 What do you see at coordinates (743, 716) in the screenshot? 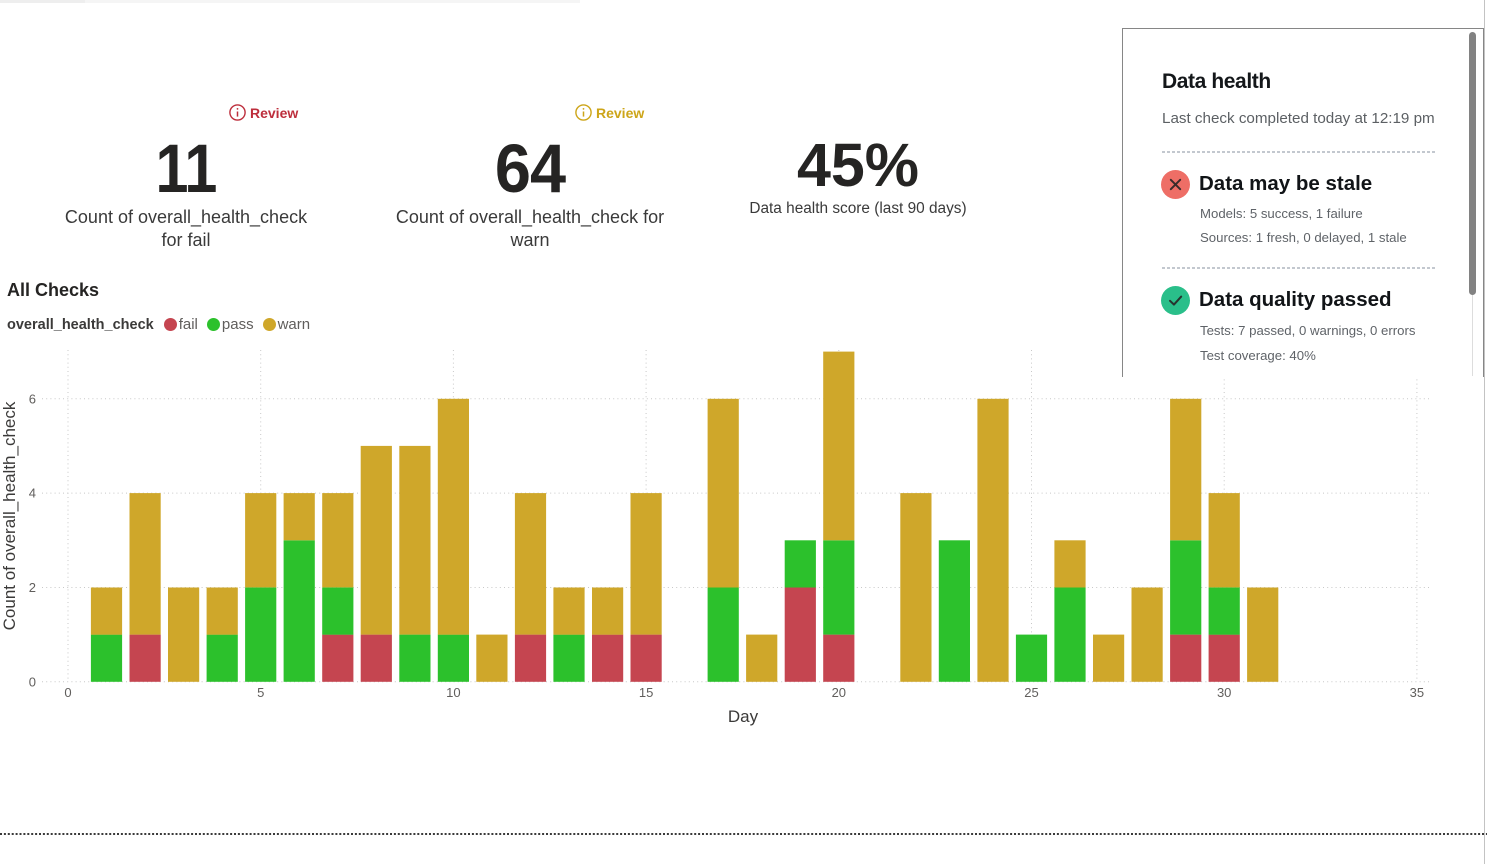
I see `svg-text: Day` at bounding box center [743, 716].